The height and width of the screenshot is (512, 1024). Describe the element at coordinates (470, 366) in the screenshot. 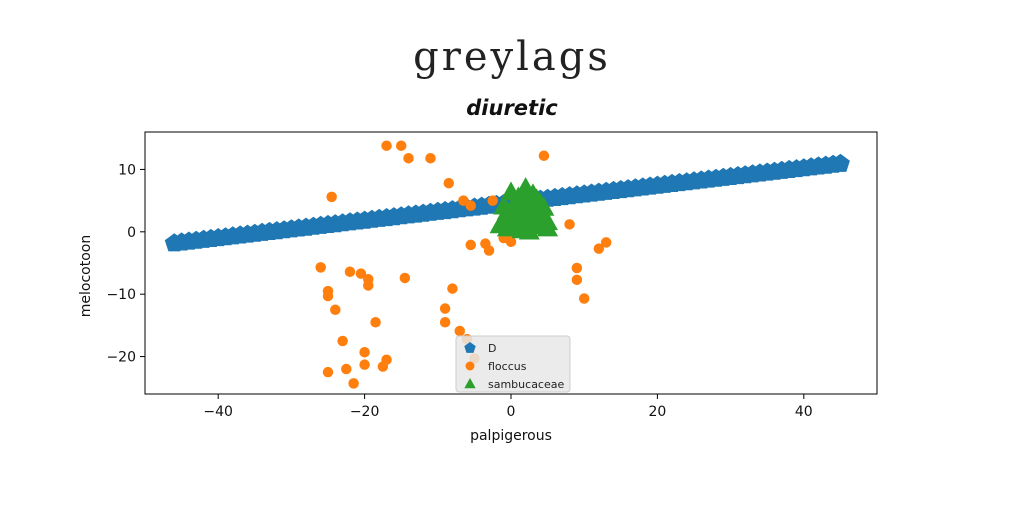

I see `legend-marker-floccus` at that location.